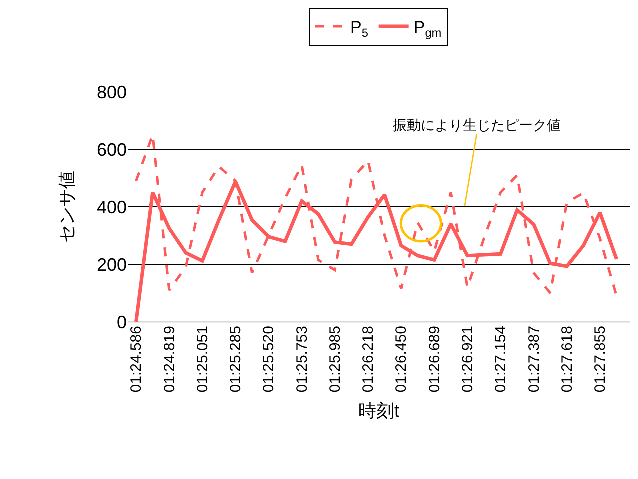 Image resolution: width=638 pixels, height=479 pixels. I want to click on x-tick-label: 01:27.387, so click(534, 359).